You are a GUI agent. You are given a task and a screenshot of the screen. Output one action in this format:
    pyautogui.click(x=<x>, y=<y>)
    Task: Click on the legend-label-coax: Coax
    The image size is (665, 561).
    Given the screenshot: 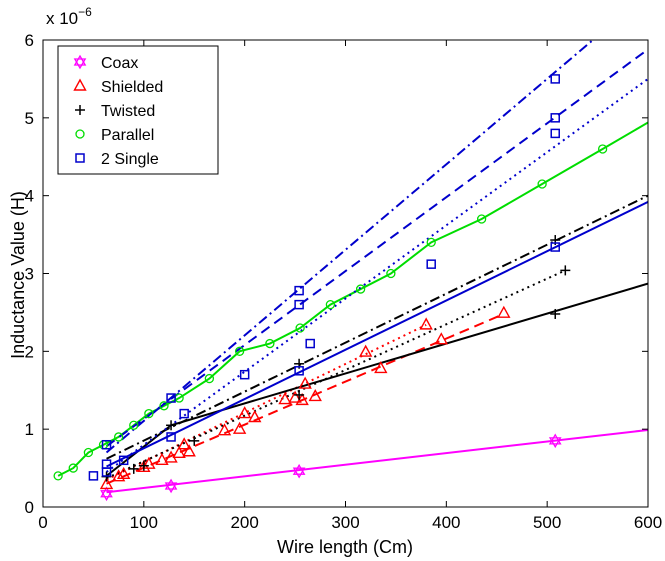 What is the action you would take?
    pyautogui.click(x=119, y=63)
    